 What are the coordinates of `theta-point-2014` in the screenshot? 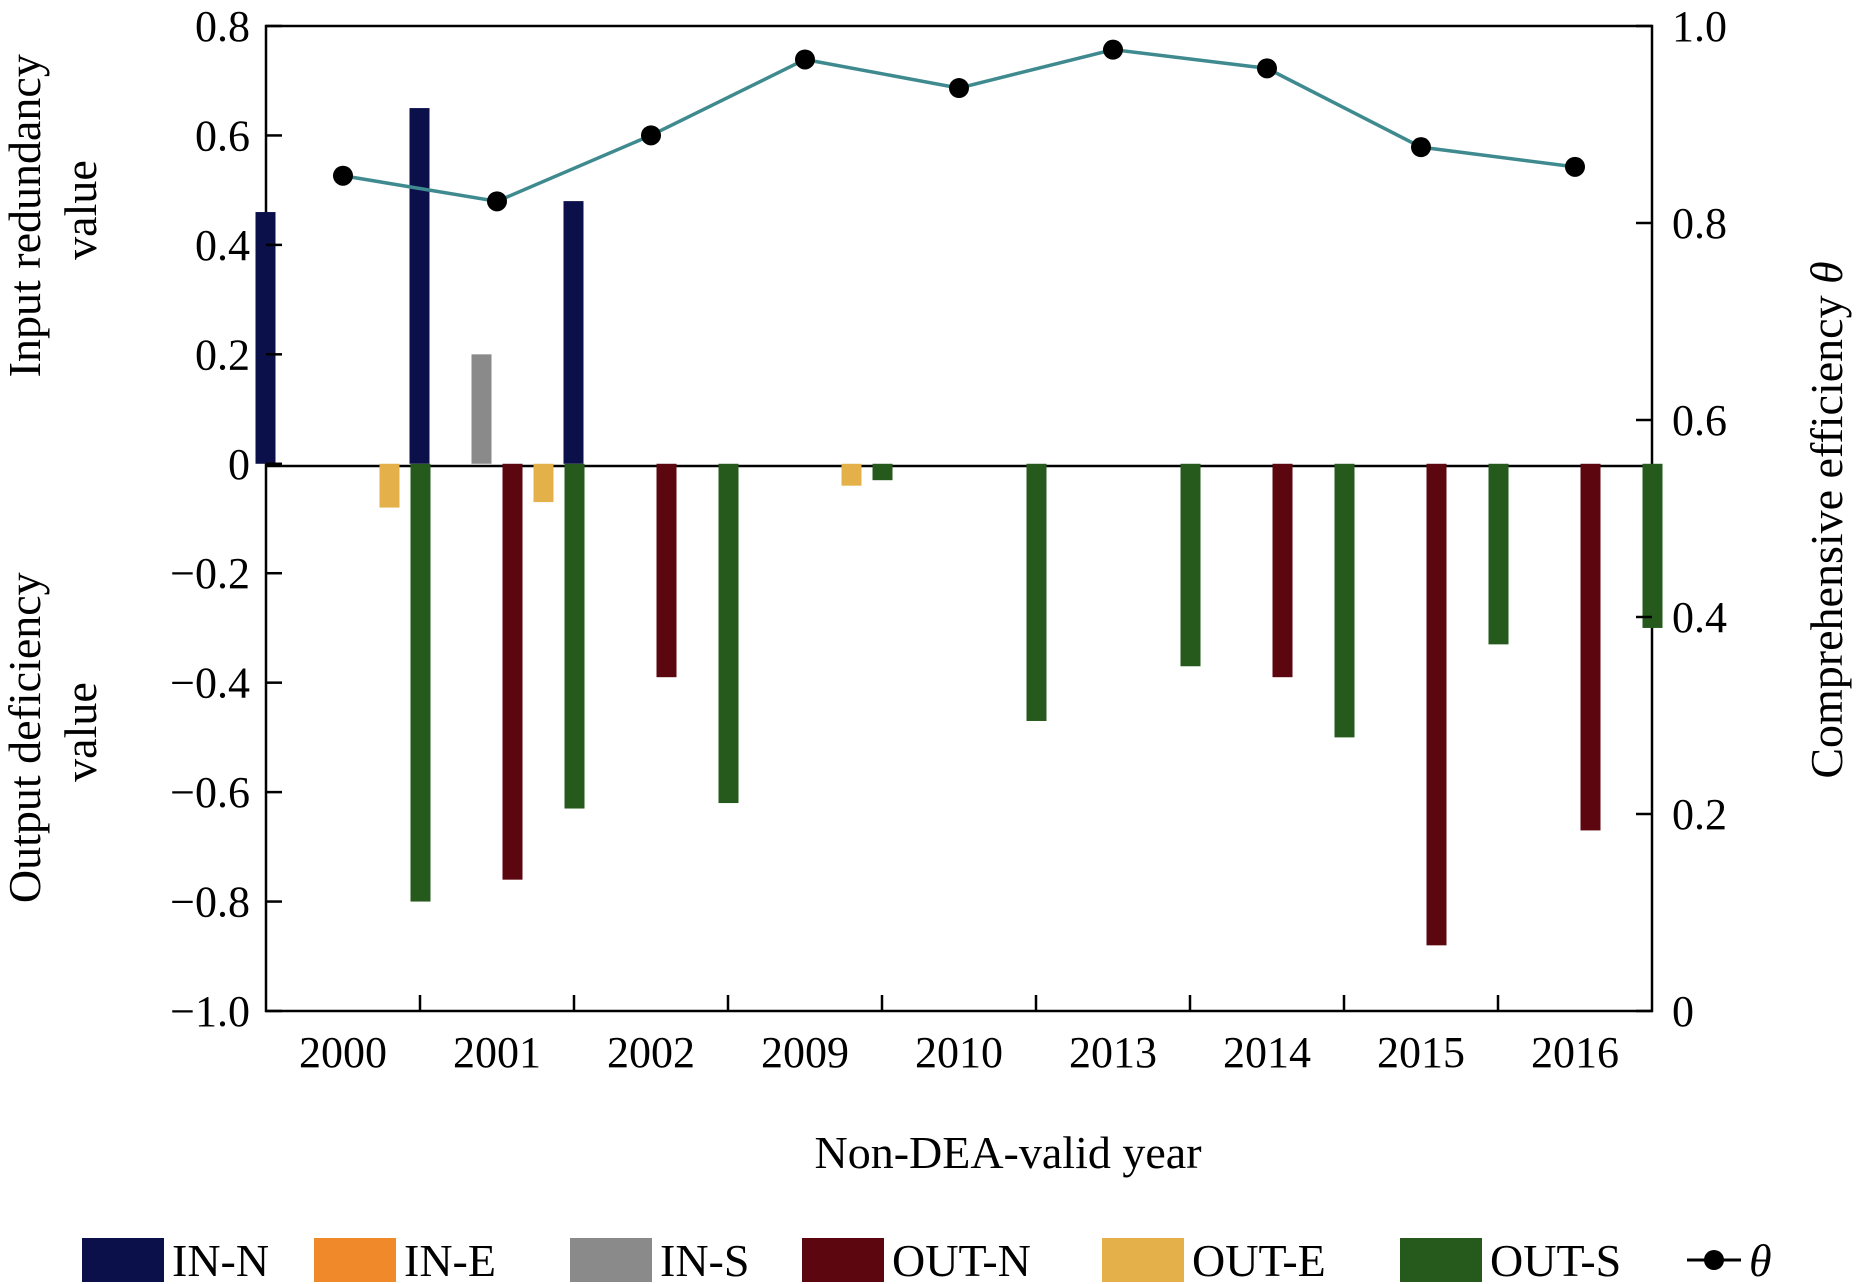 It's located at (1267, 68).